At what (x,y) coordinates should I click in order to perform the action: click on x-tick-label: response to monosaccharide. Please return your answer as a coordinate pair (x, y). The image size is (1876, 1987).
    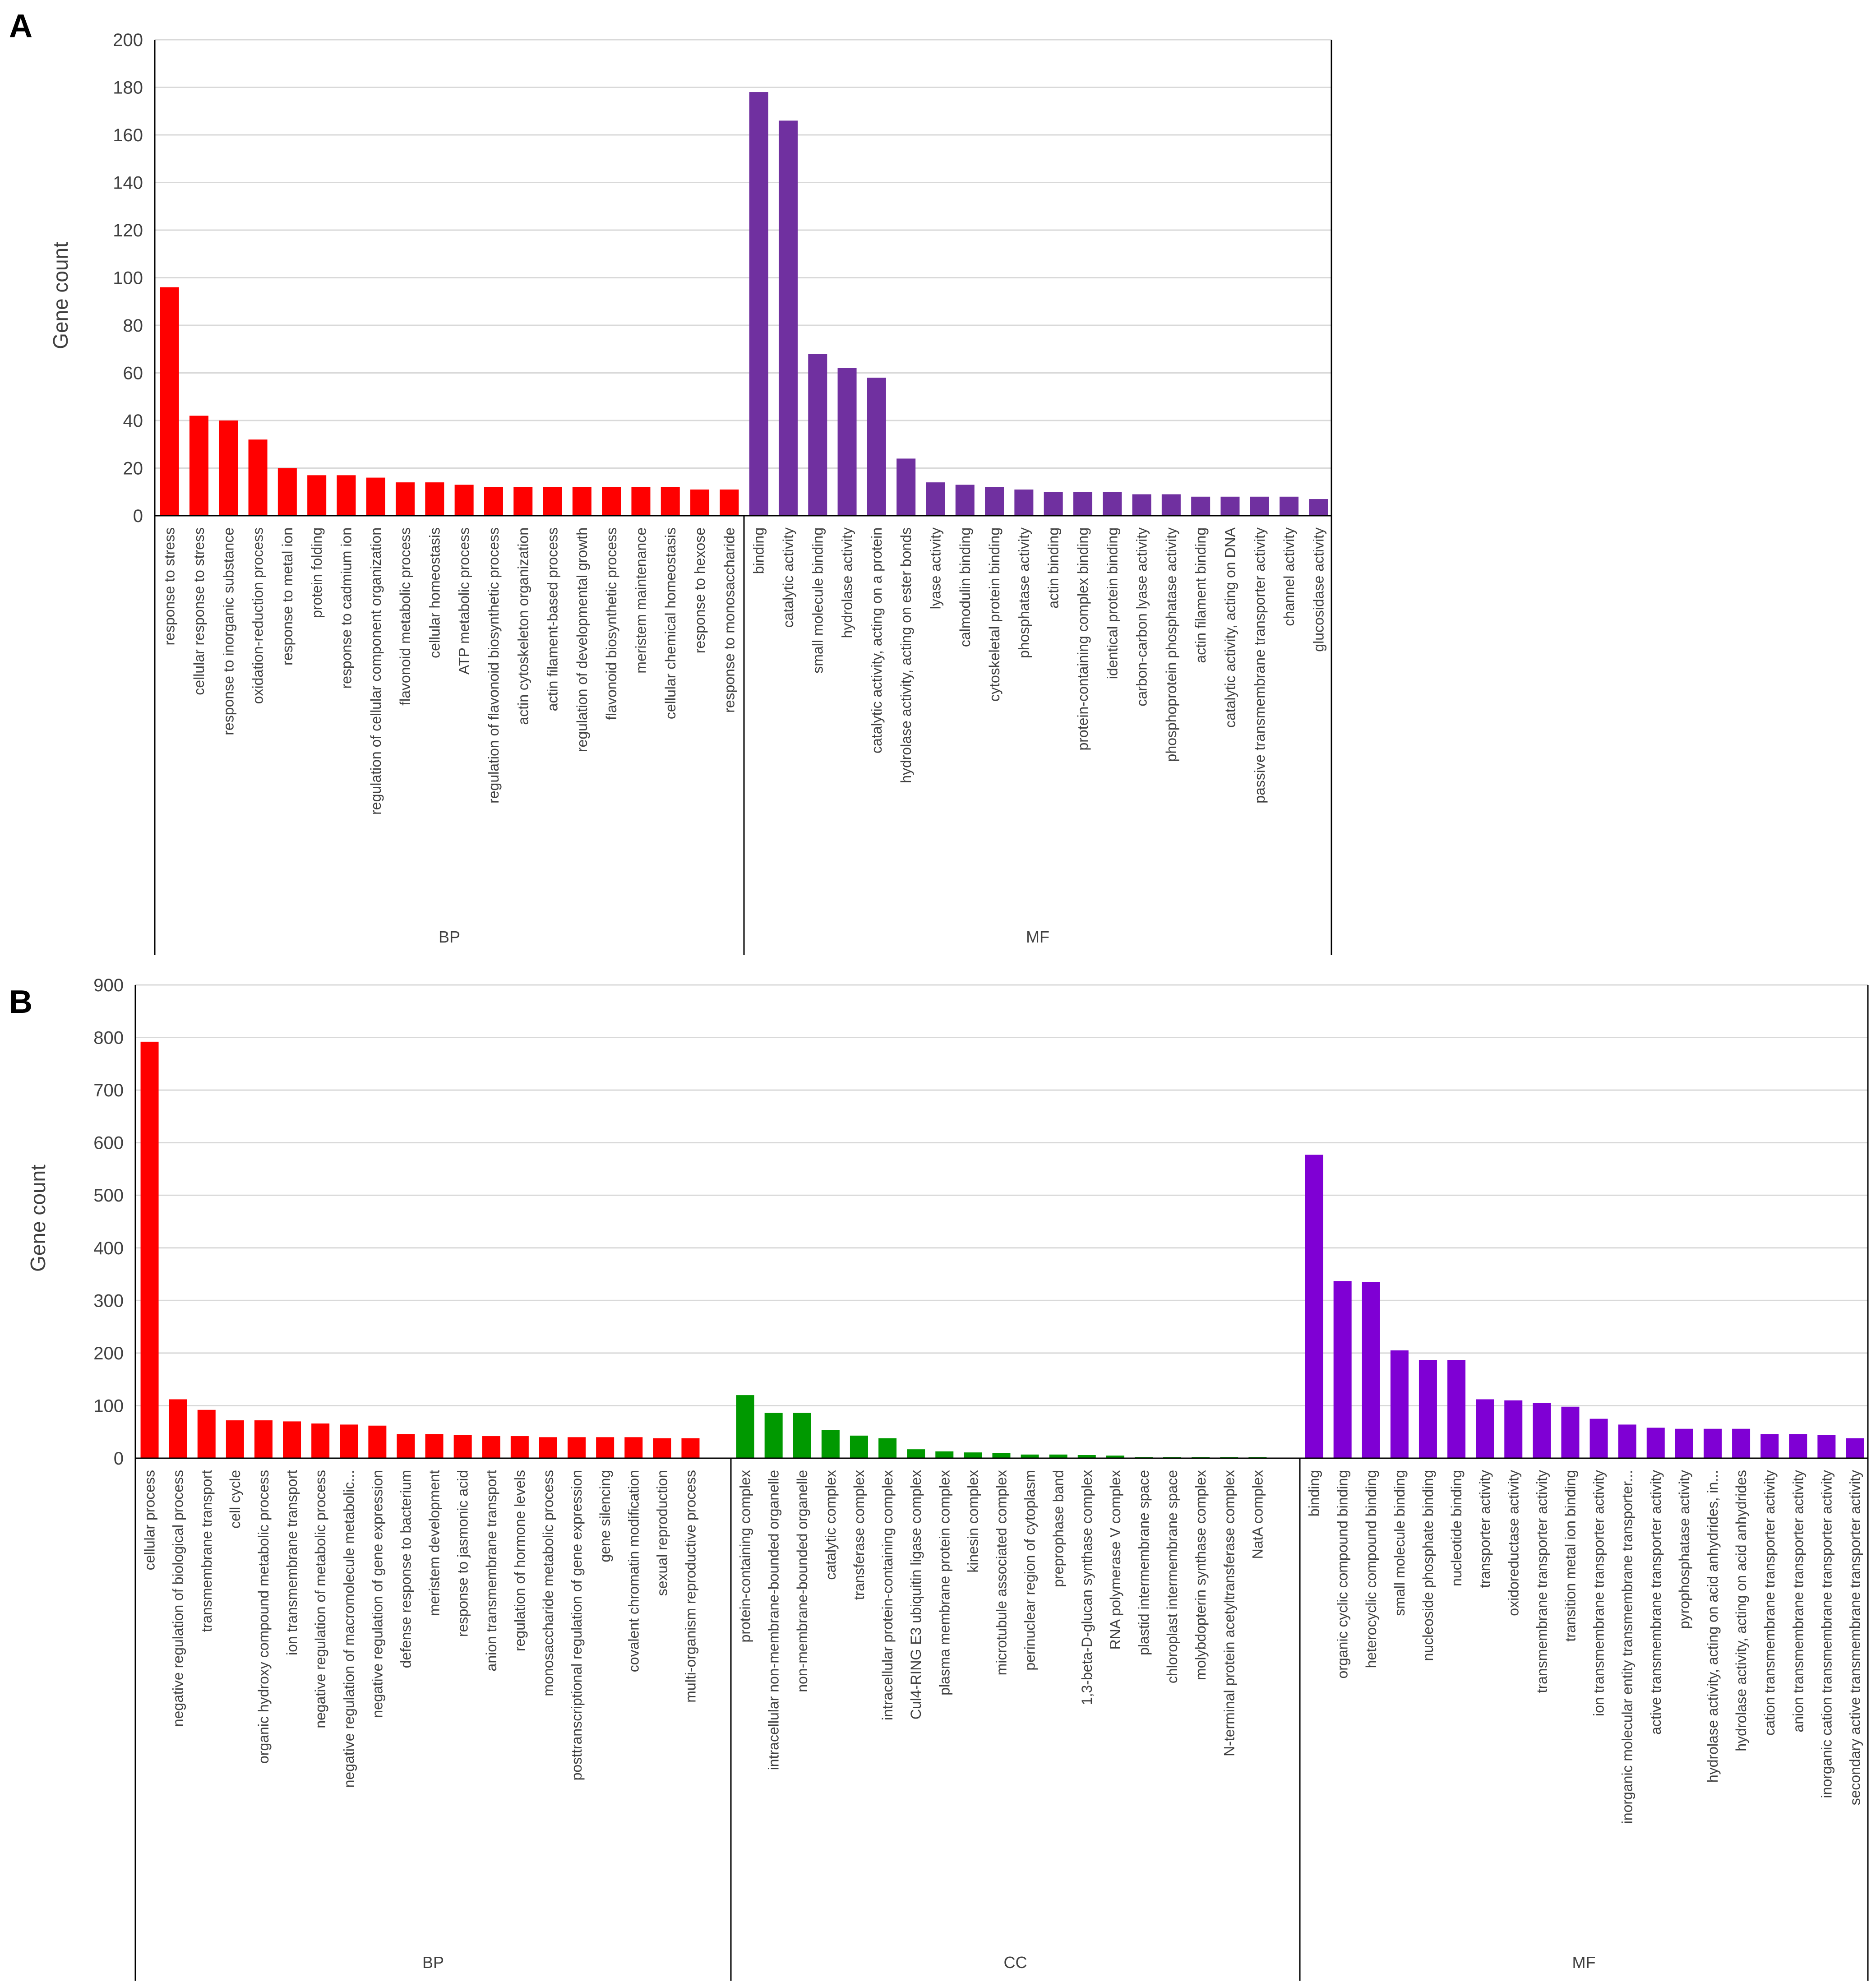
    Looking at the image, I should click on (729, 620).